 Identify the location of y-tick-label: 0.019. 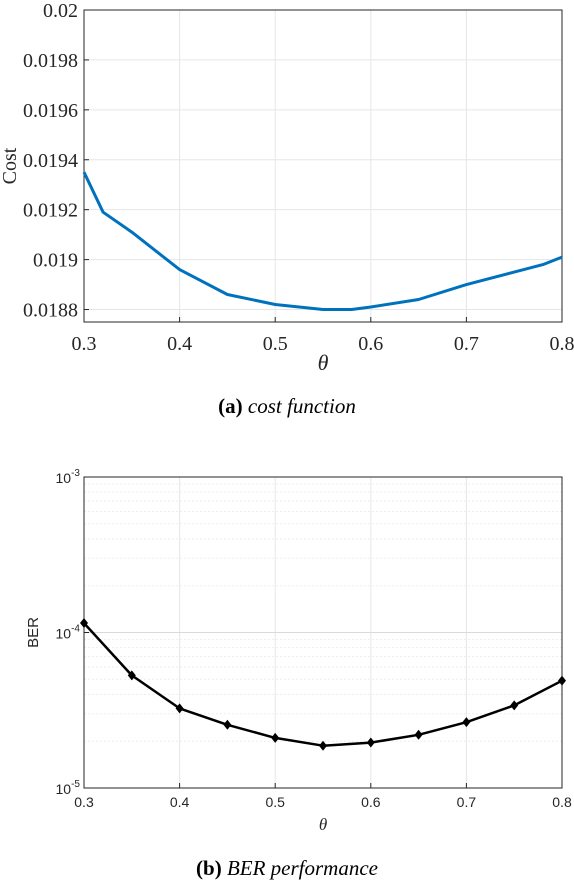
(55, 261).